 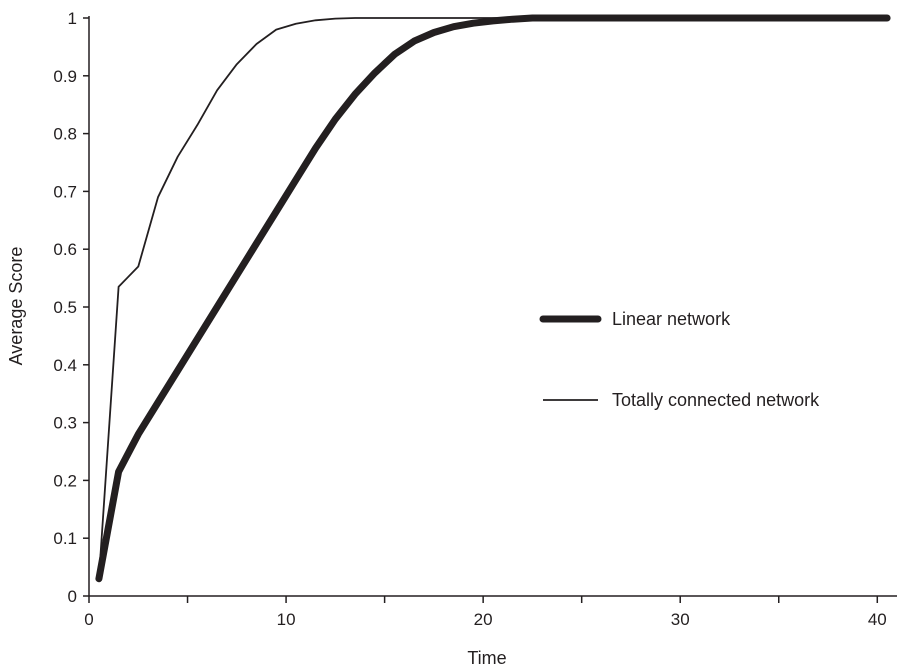 I want to click on y-tick-label: 0.2, so click(x=65, y=480).